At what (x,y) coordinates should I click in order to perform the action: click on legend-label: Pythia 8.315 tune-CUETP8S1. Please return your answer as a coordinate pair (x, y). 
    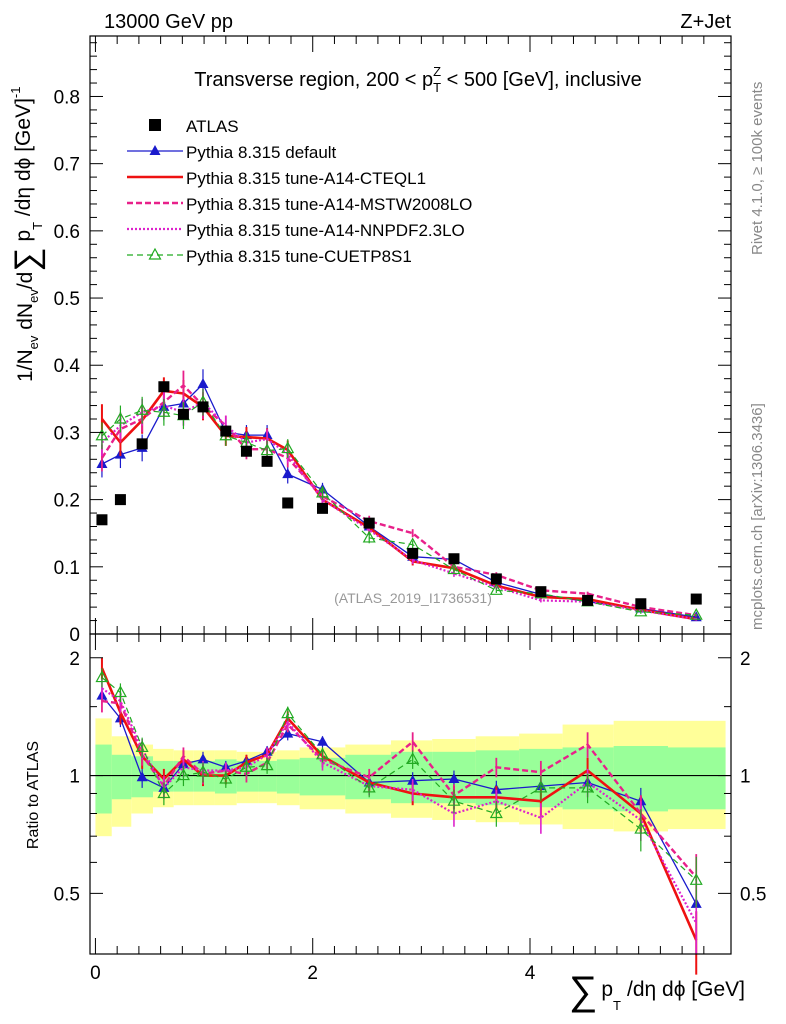
    Looking at the image, I should click on (299, 256).